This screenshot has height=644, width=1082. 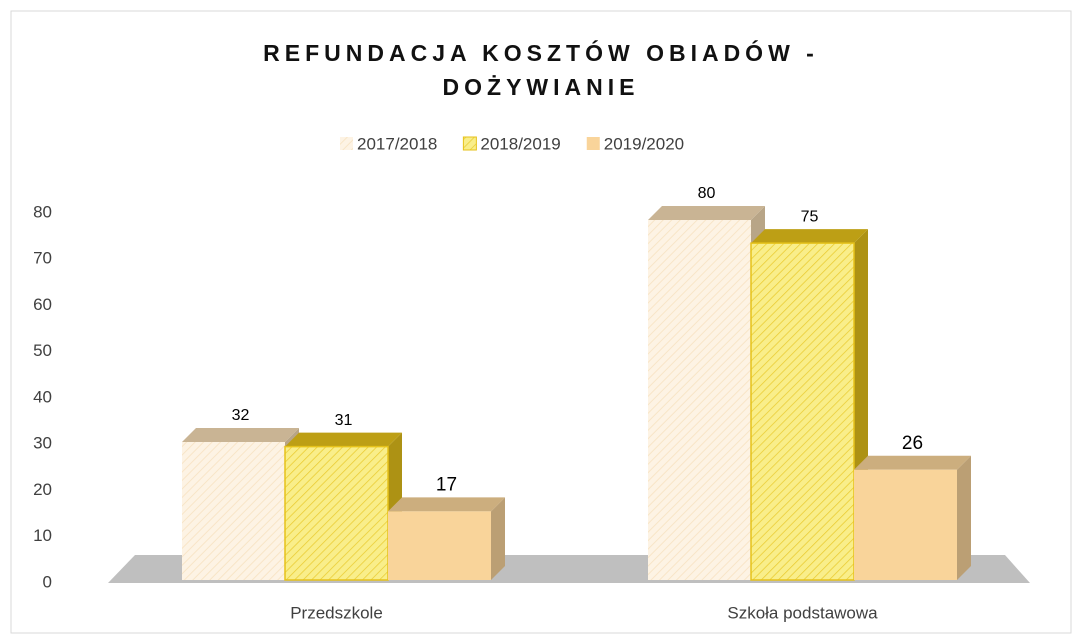 What do you see at coordinates (912, 443) in the screenshot?
I see `value-label: 26` at bounding box center [912, 443].